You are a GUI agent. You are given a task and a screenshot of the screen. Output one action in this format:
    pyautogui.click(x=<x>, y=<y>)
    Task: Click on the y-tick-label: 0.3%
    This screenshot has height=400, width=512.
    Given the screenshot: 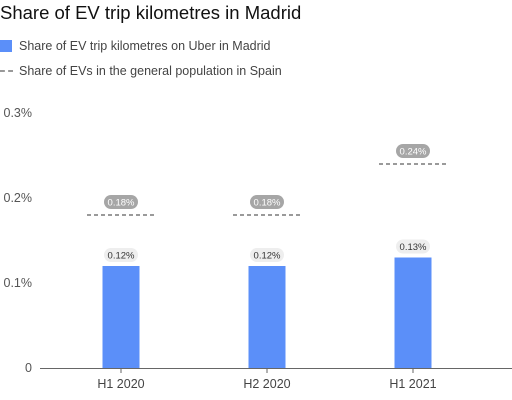 What is the action you would take?
    pyautogui.click(x=18, y=113)
    